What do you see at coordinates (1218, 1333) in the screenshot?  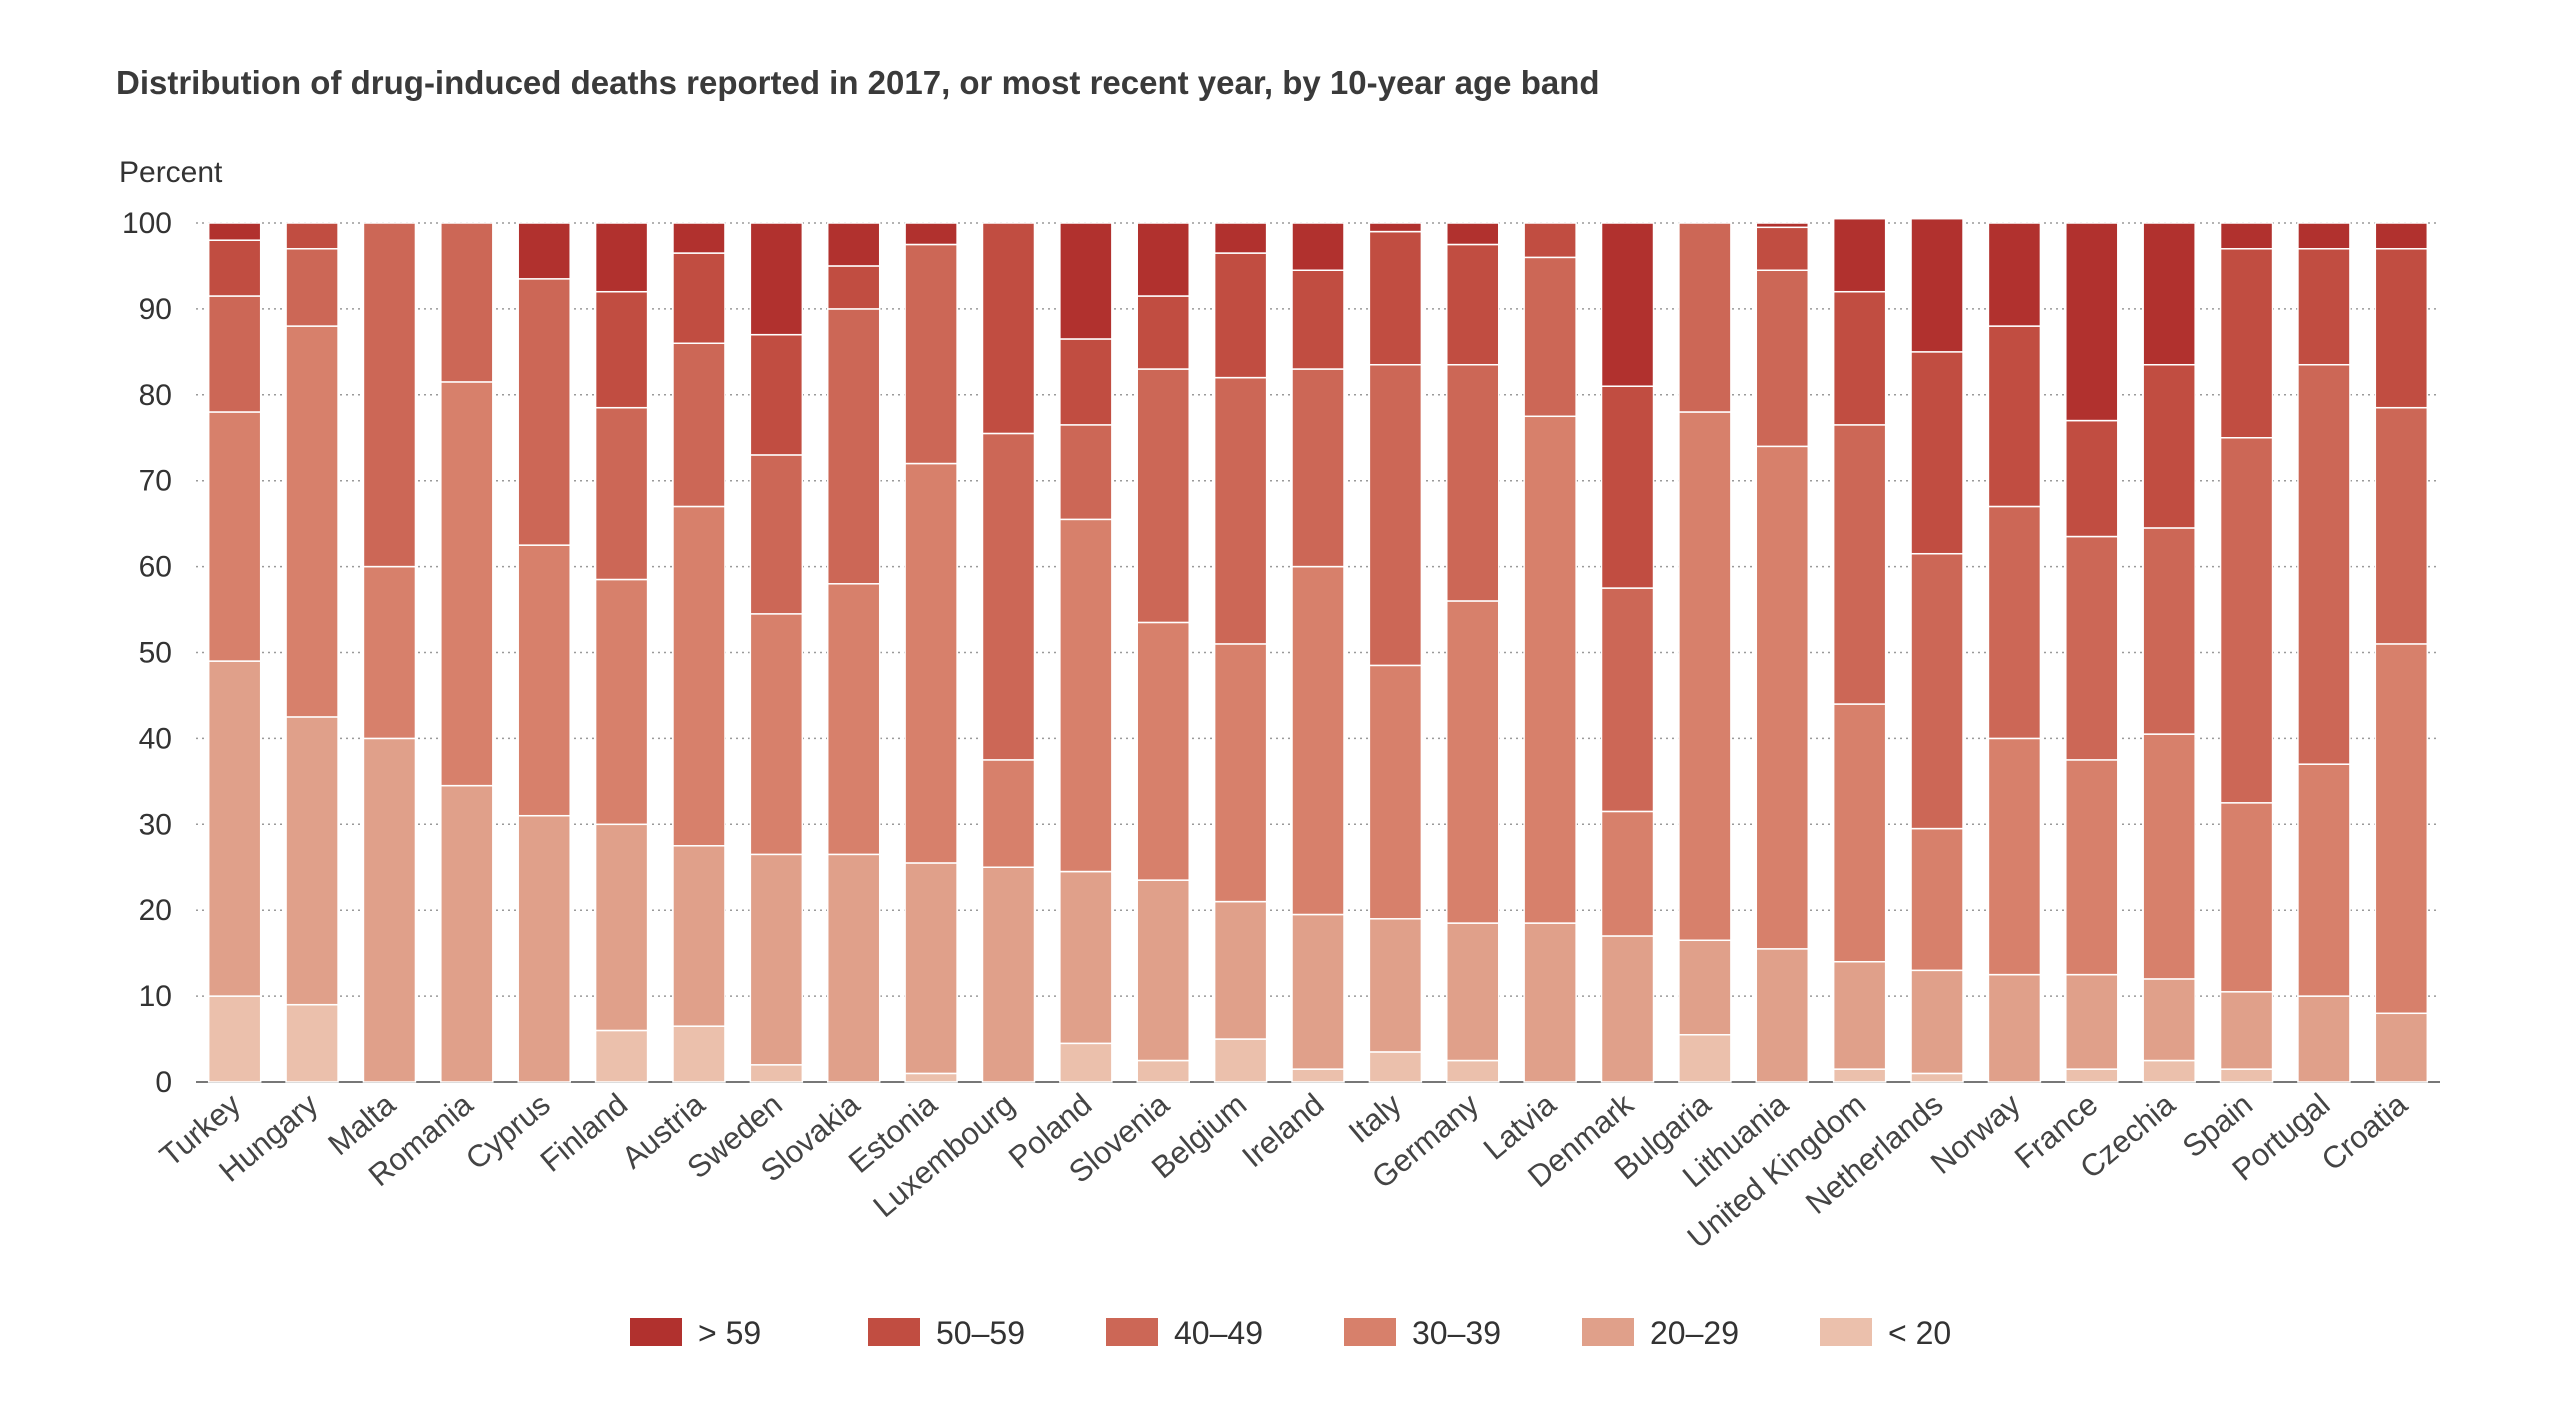 I see `legend-label: 40–49` at bounding box center [1218, 1333].